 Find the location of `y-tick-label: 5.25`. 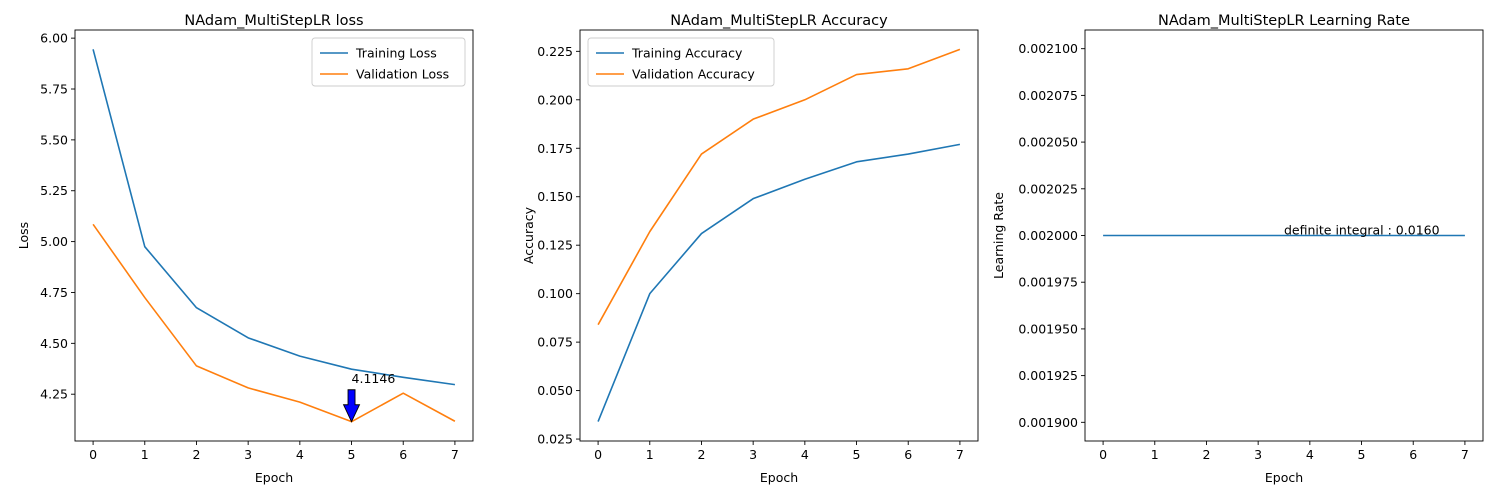

y-tick-label: 5.25 is located at coordinates (54, 190).